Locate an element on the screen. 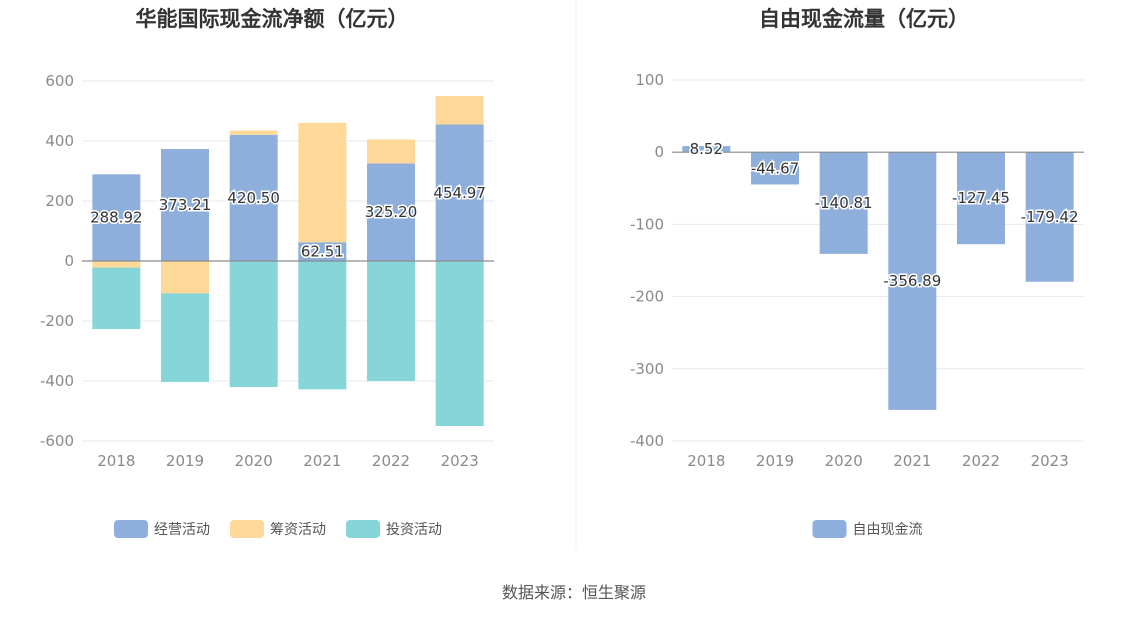 Image resolution: width=1148 pixels, height=619 pixels. bar-经营活动-2020 is located at coordinates (253, 197).